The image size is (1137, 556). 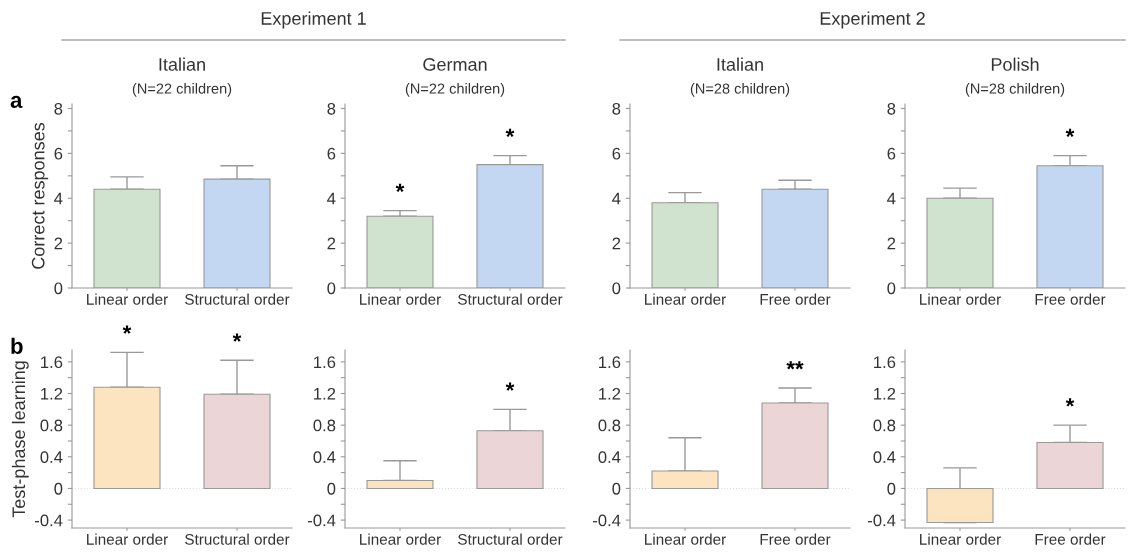 I want to click on text: Experiment 1, so click(x=313, y=20).